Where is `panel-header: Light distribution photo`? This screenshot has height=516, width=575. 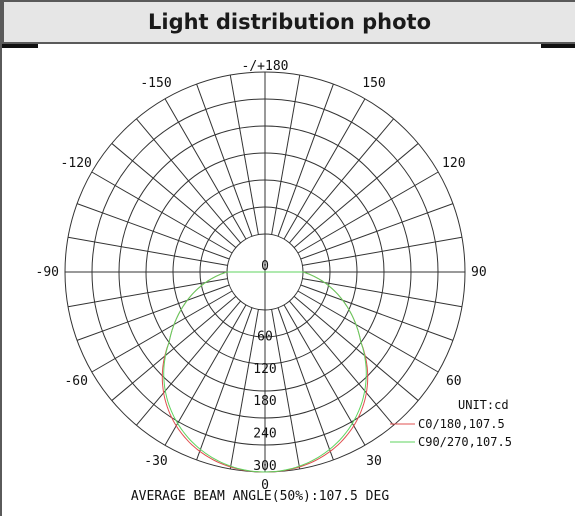
panel-header: Light distribution photo is located at coordinates (288, 22).